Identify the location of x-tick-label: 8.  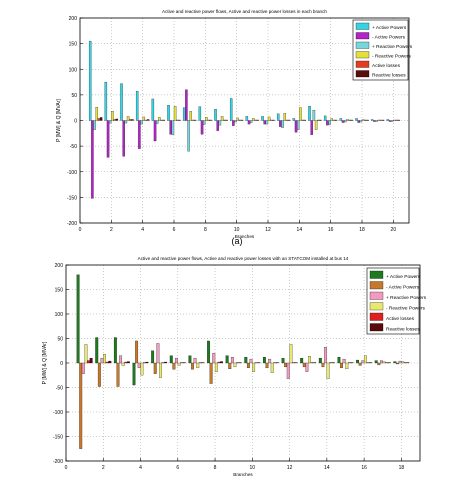
(205, 230).